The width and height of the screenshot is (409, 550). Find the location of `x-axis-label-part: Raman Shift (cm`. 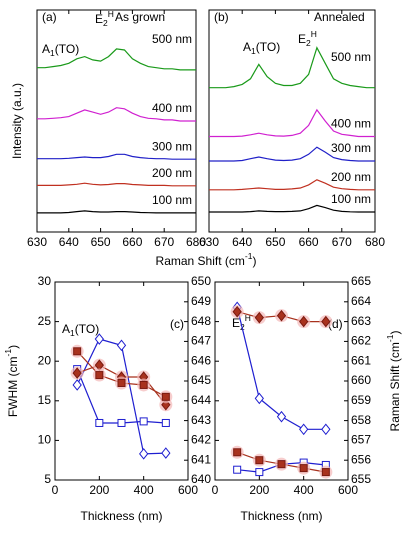

x-axis-label-part: Raman Shift (cm is located at coordinates (200, 261).